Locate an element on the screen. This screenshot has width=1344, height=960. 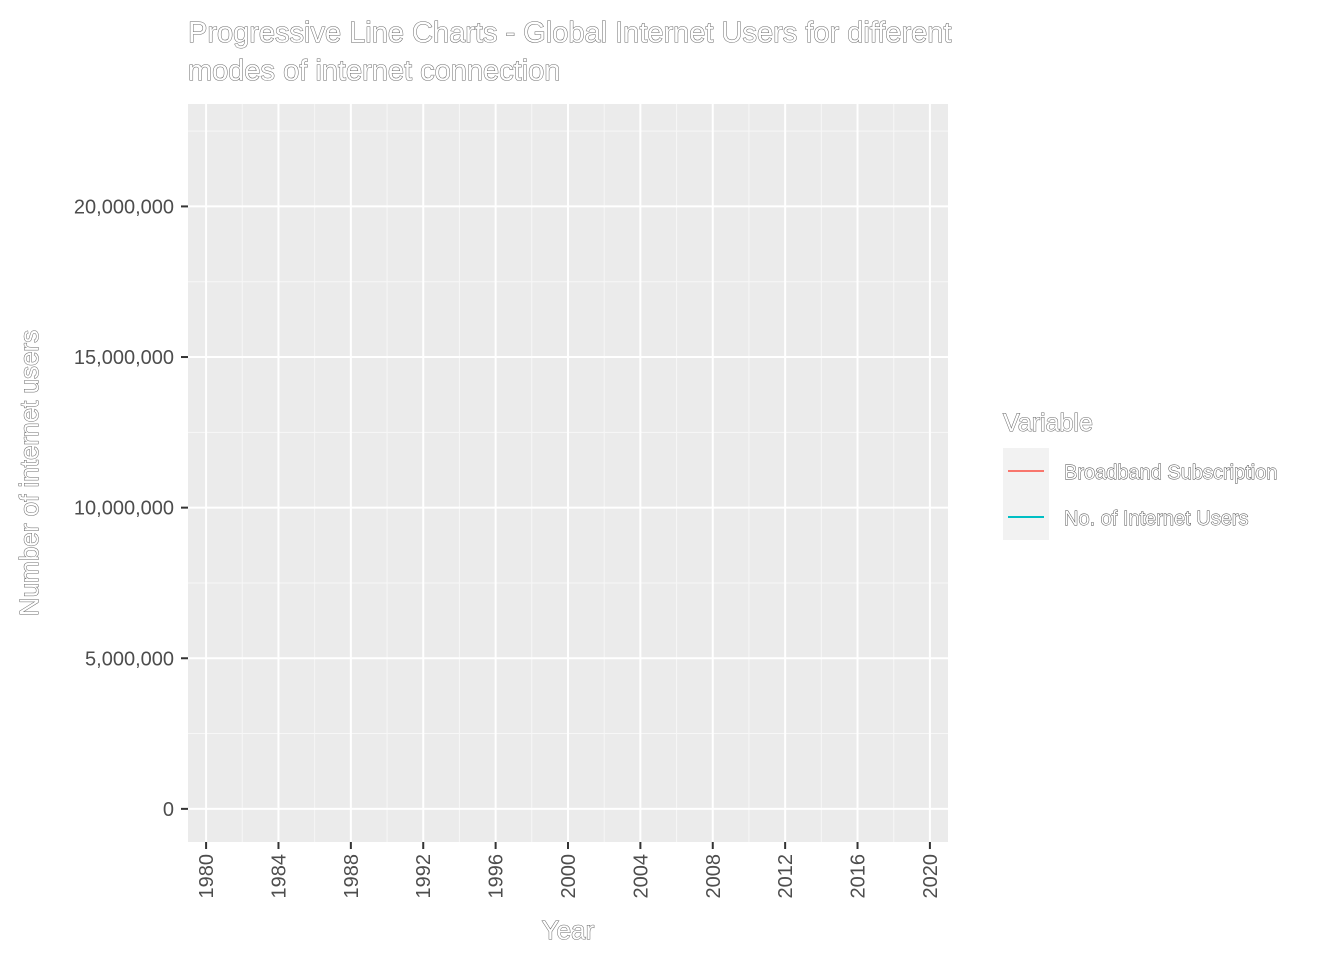
x-tick-label: 2016 is located at coordinates (859, 876).